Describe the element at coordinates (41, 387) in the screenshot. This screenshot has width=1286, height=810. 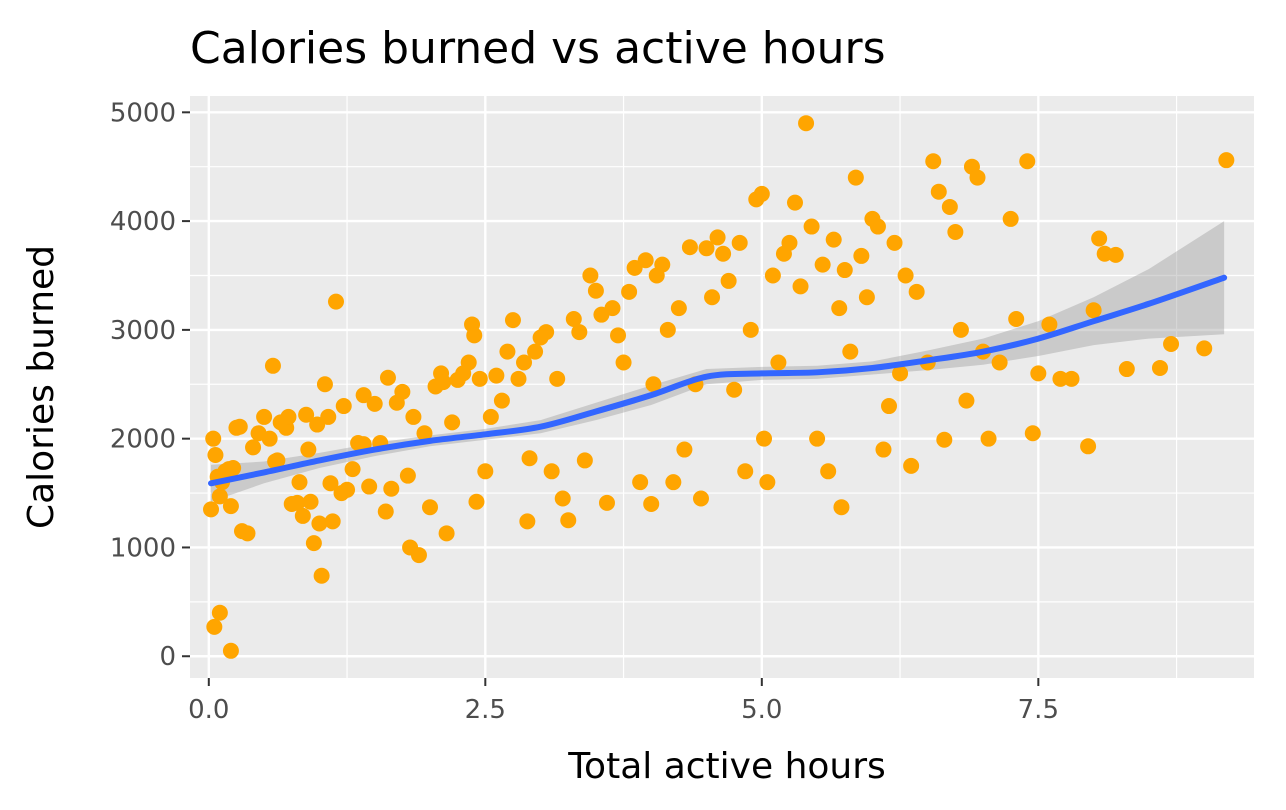
I see `y-axis-title: Calories burned` at that location.